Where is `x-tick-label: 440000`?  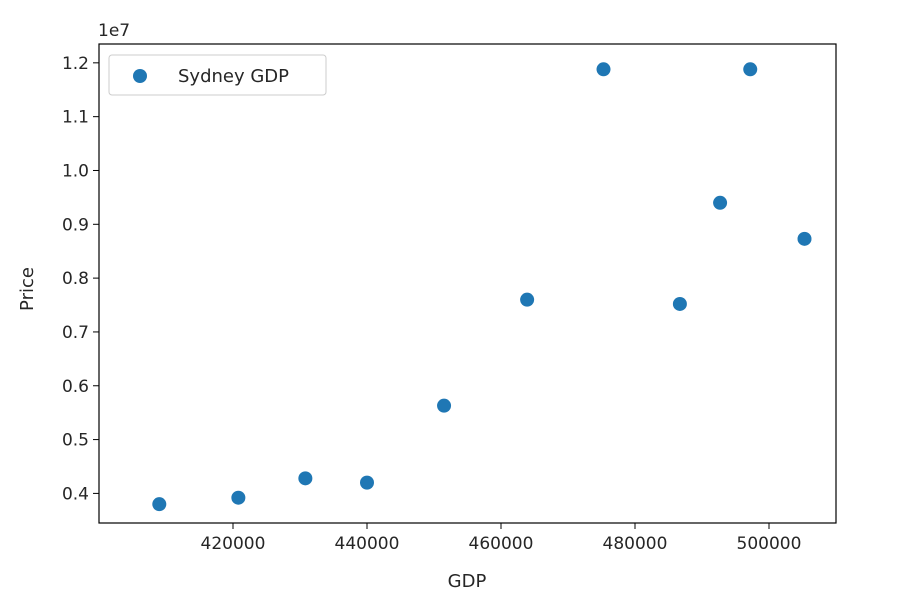
x-tick-label: 440000 is located at coordinates (367, 544).